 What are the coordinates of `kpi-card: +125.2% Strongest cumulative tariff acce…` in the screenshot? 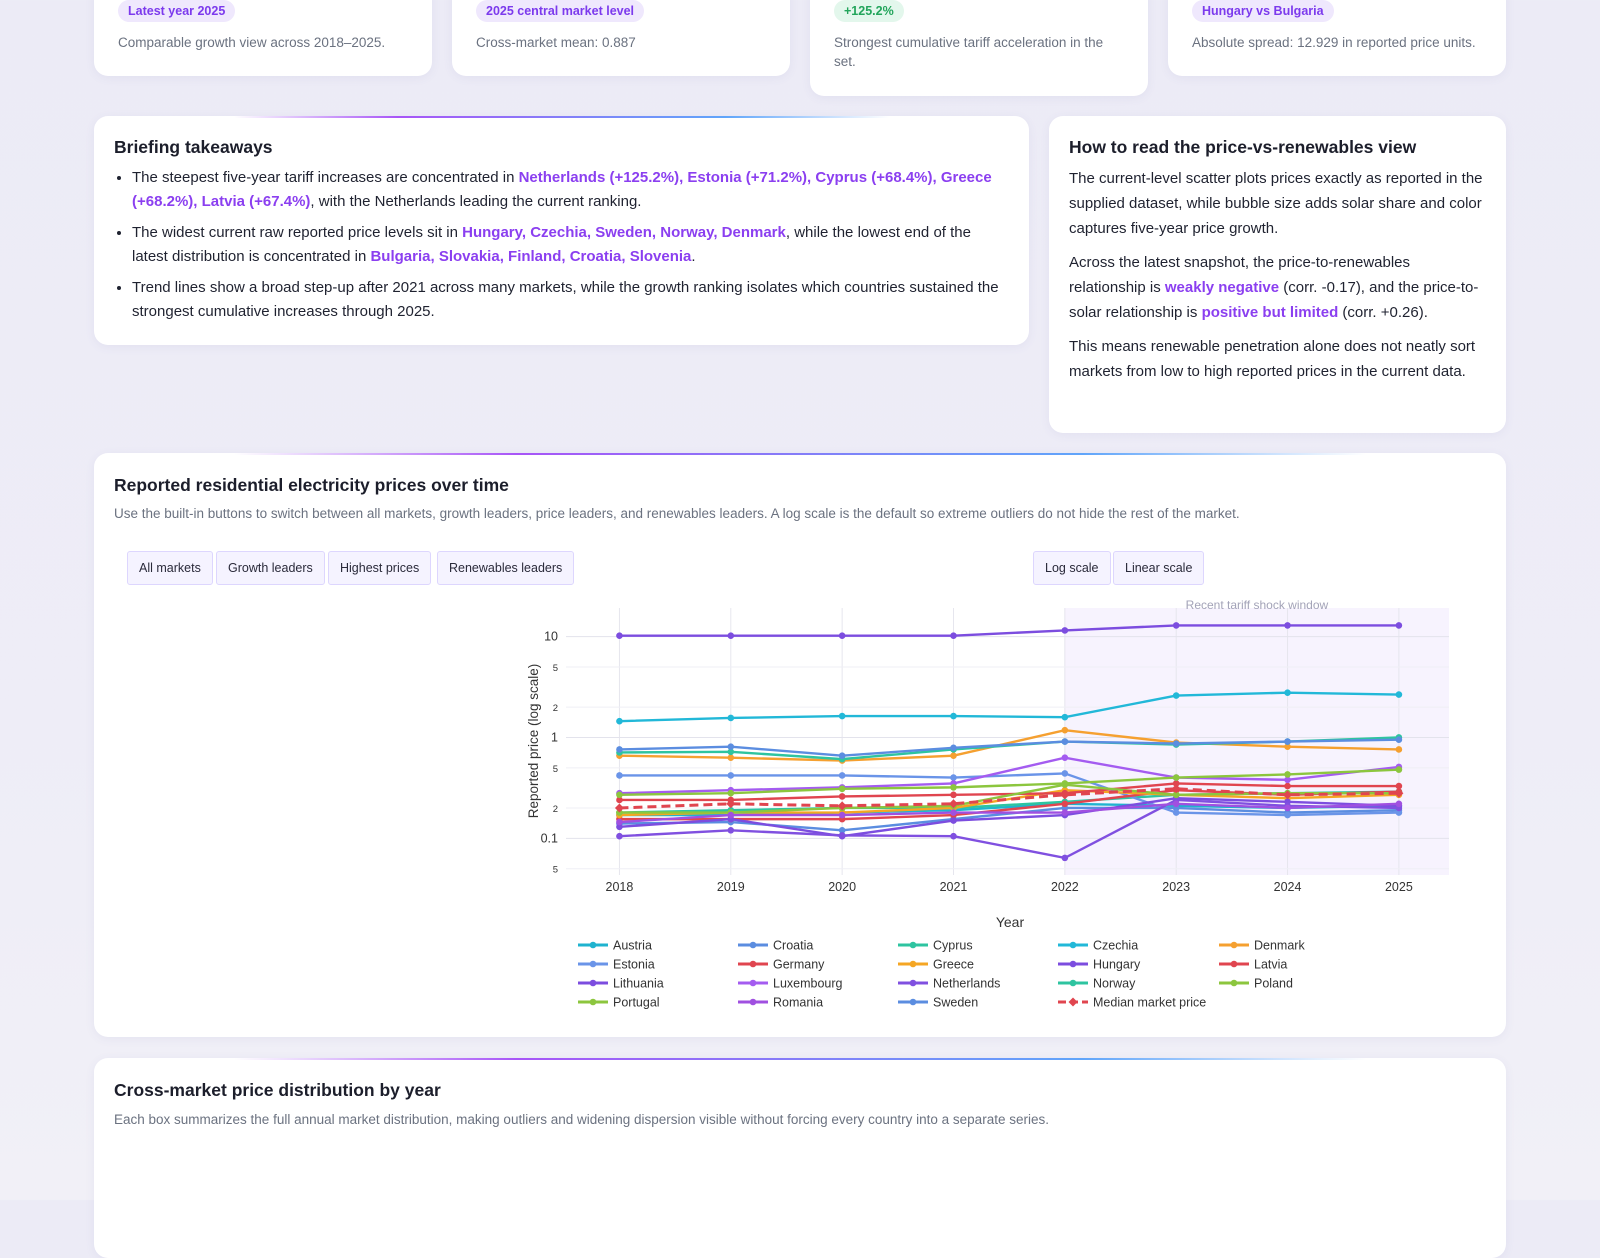 It's located at (979, 48).